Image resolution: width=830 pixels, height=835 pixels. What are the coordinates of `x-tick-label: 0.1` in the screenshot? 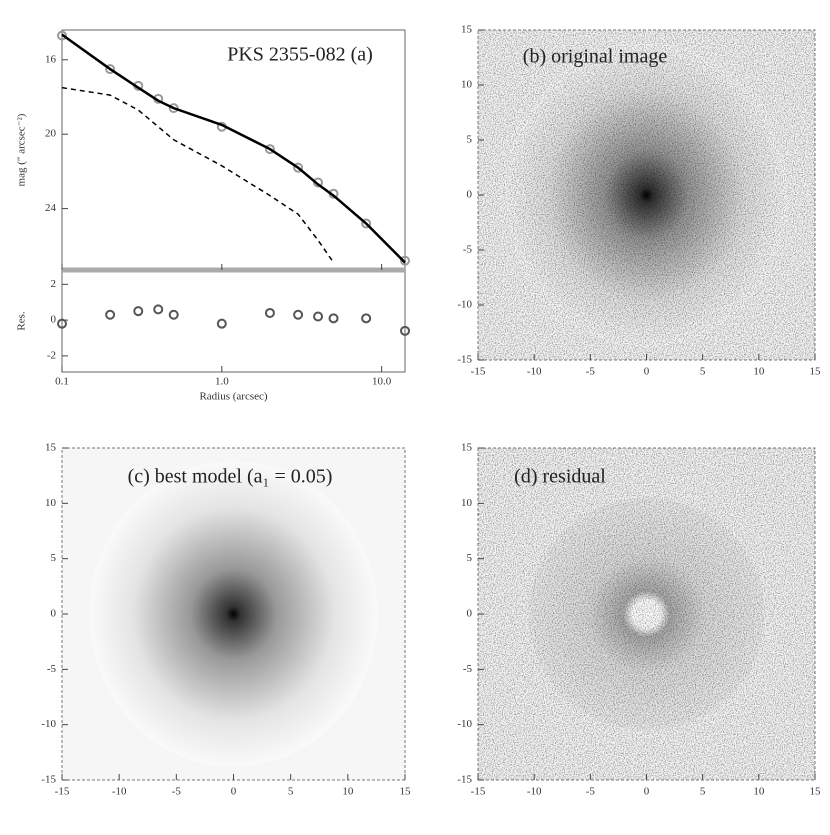 It's located at (62, 382).